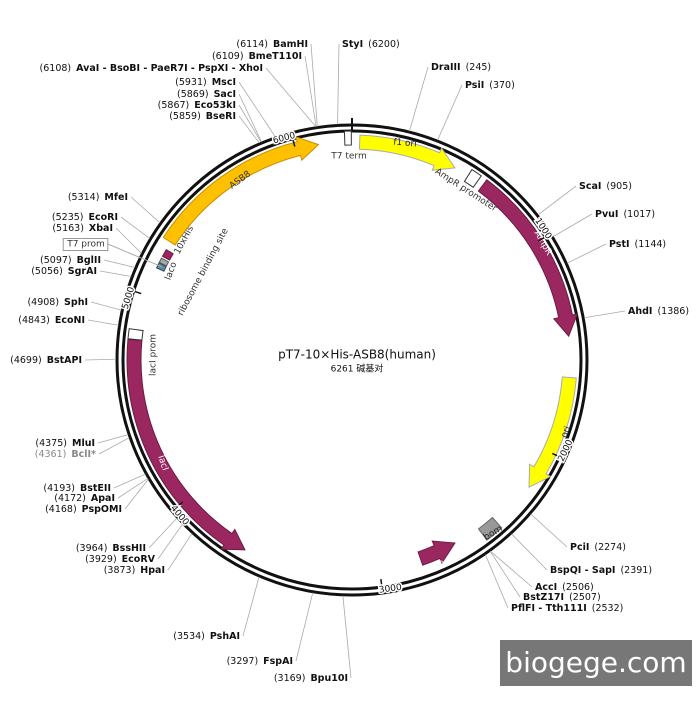 Image resolution: width=700 pixels, height=704 pixels. Describe the element at coordinates (390, 589) in the screenshot. I see `scale-label: 3000` at that location.